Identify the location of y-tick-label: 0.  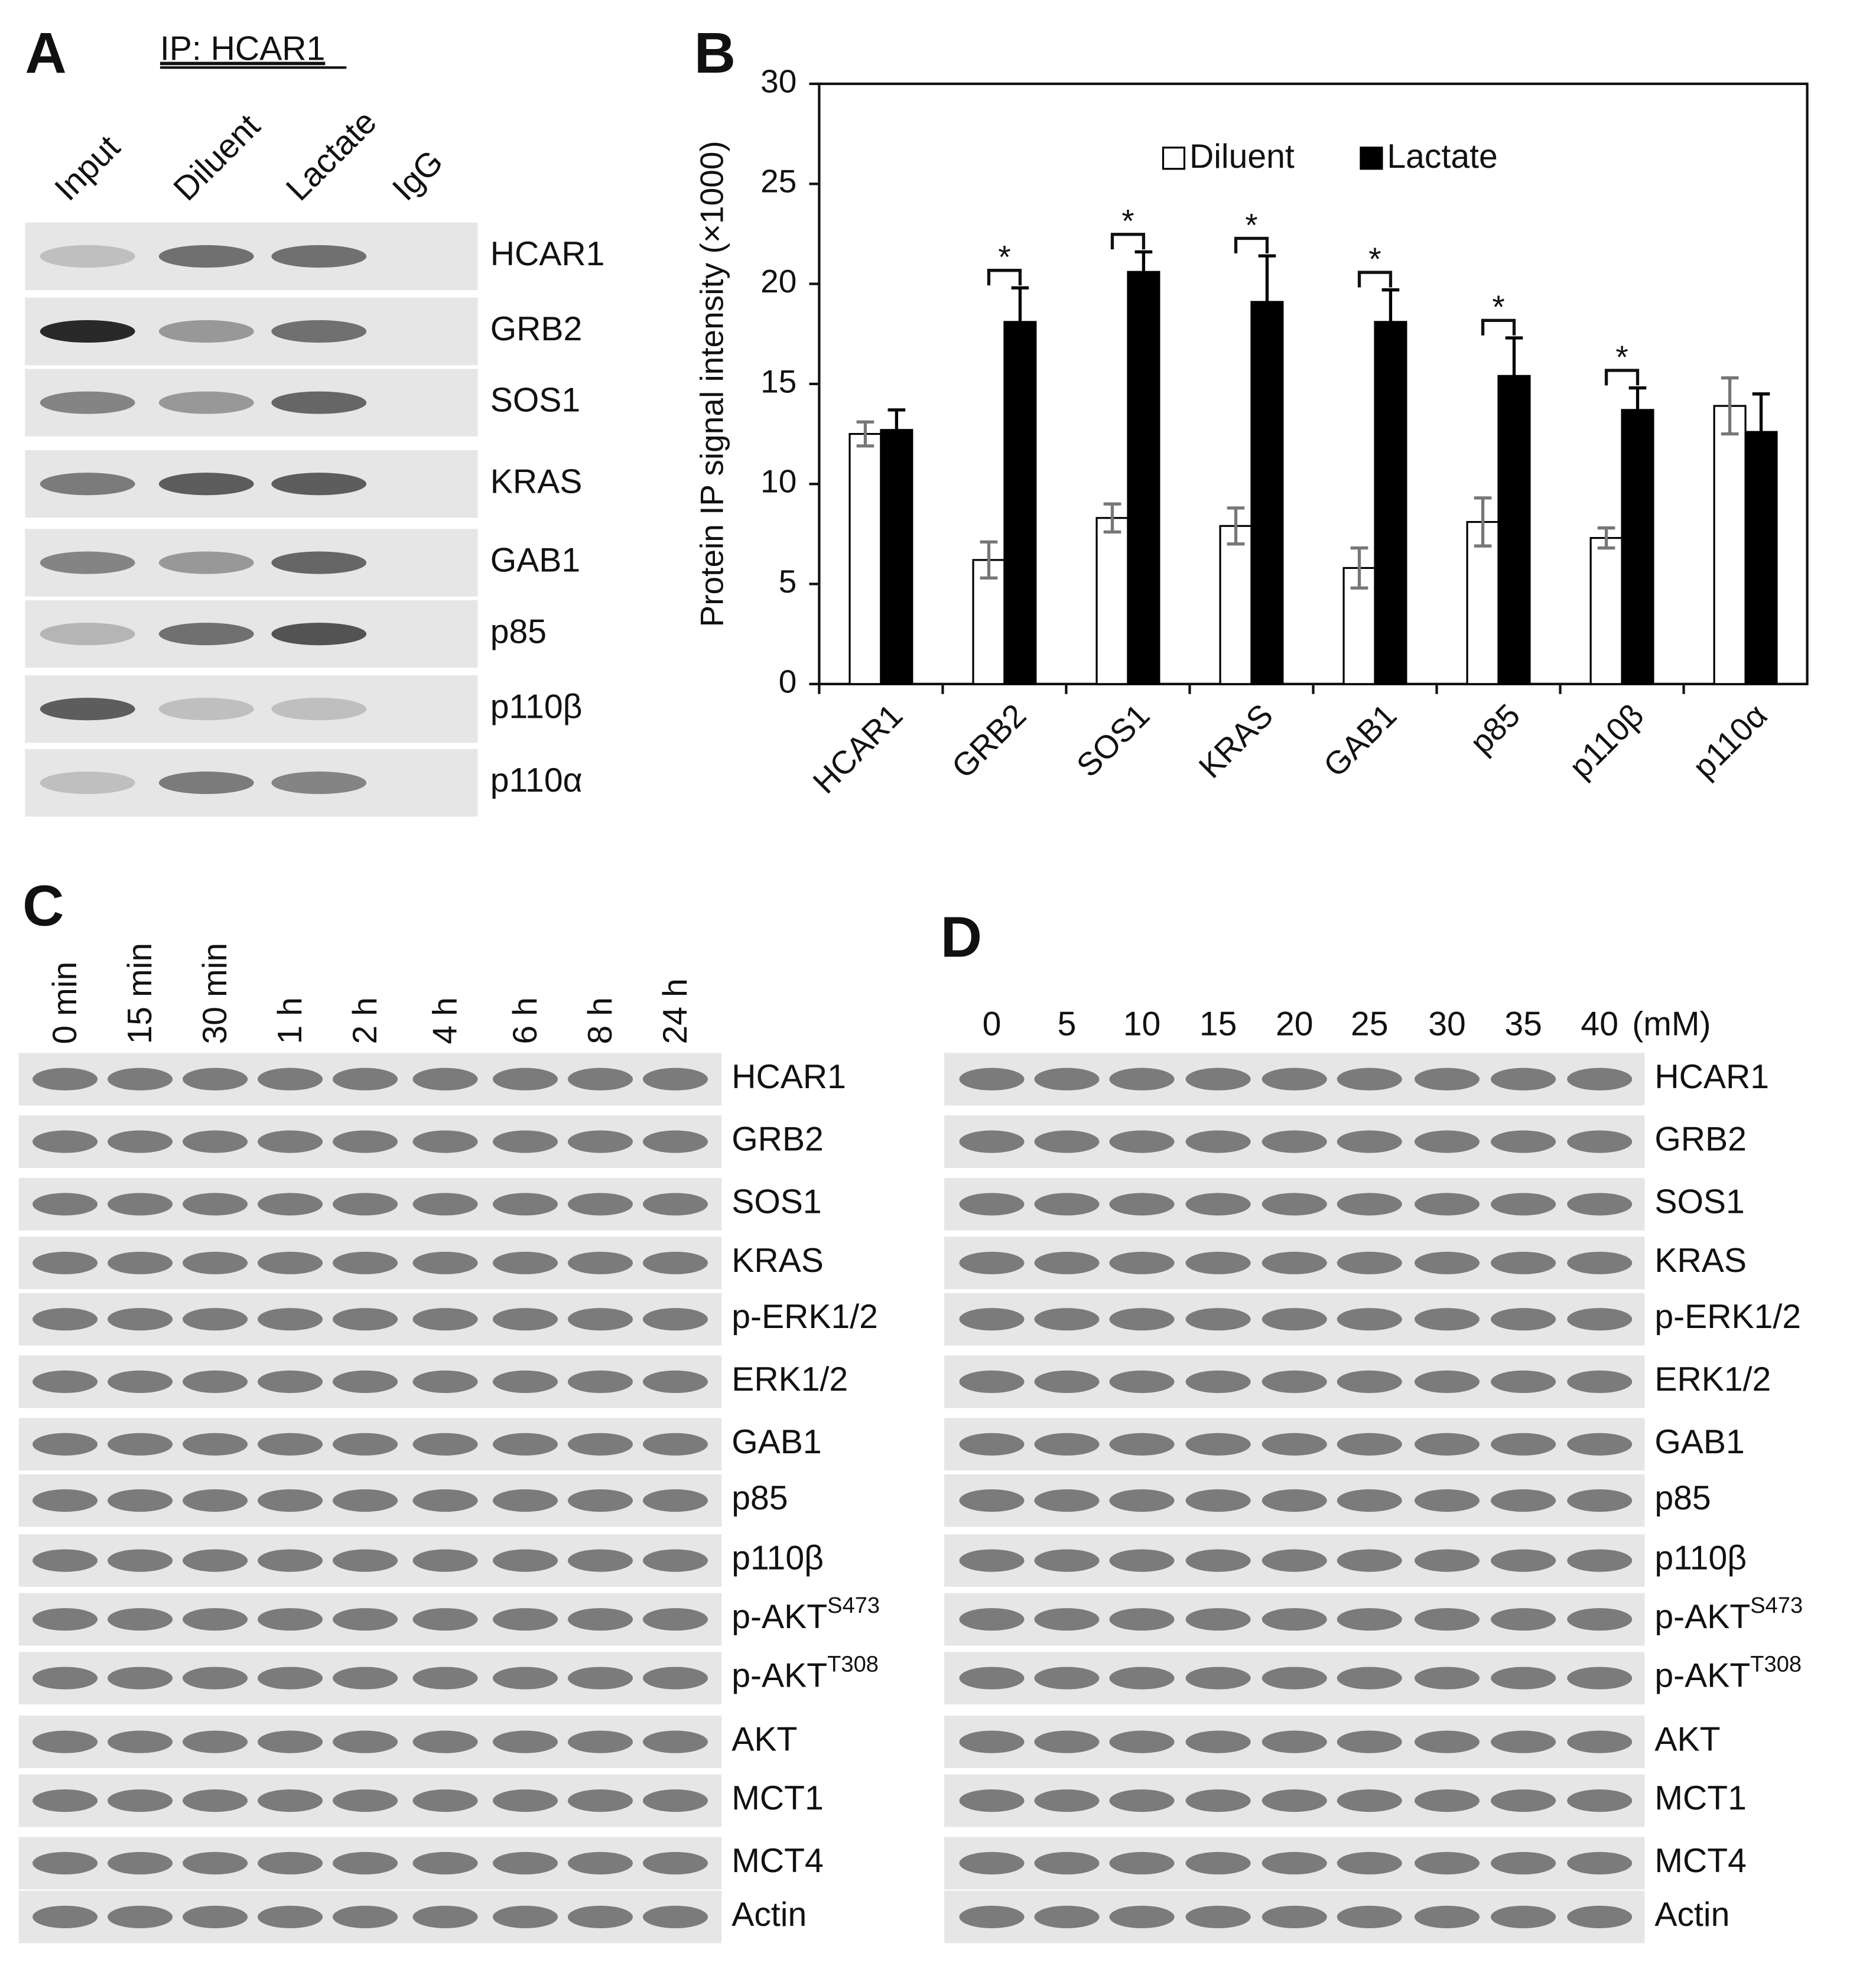
(788, 681).